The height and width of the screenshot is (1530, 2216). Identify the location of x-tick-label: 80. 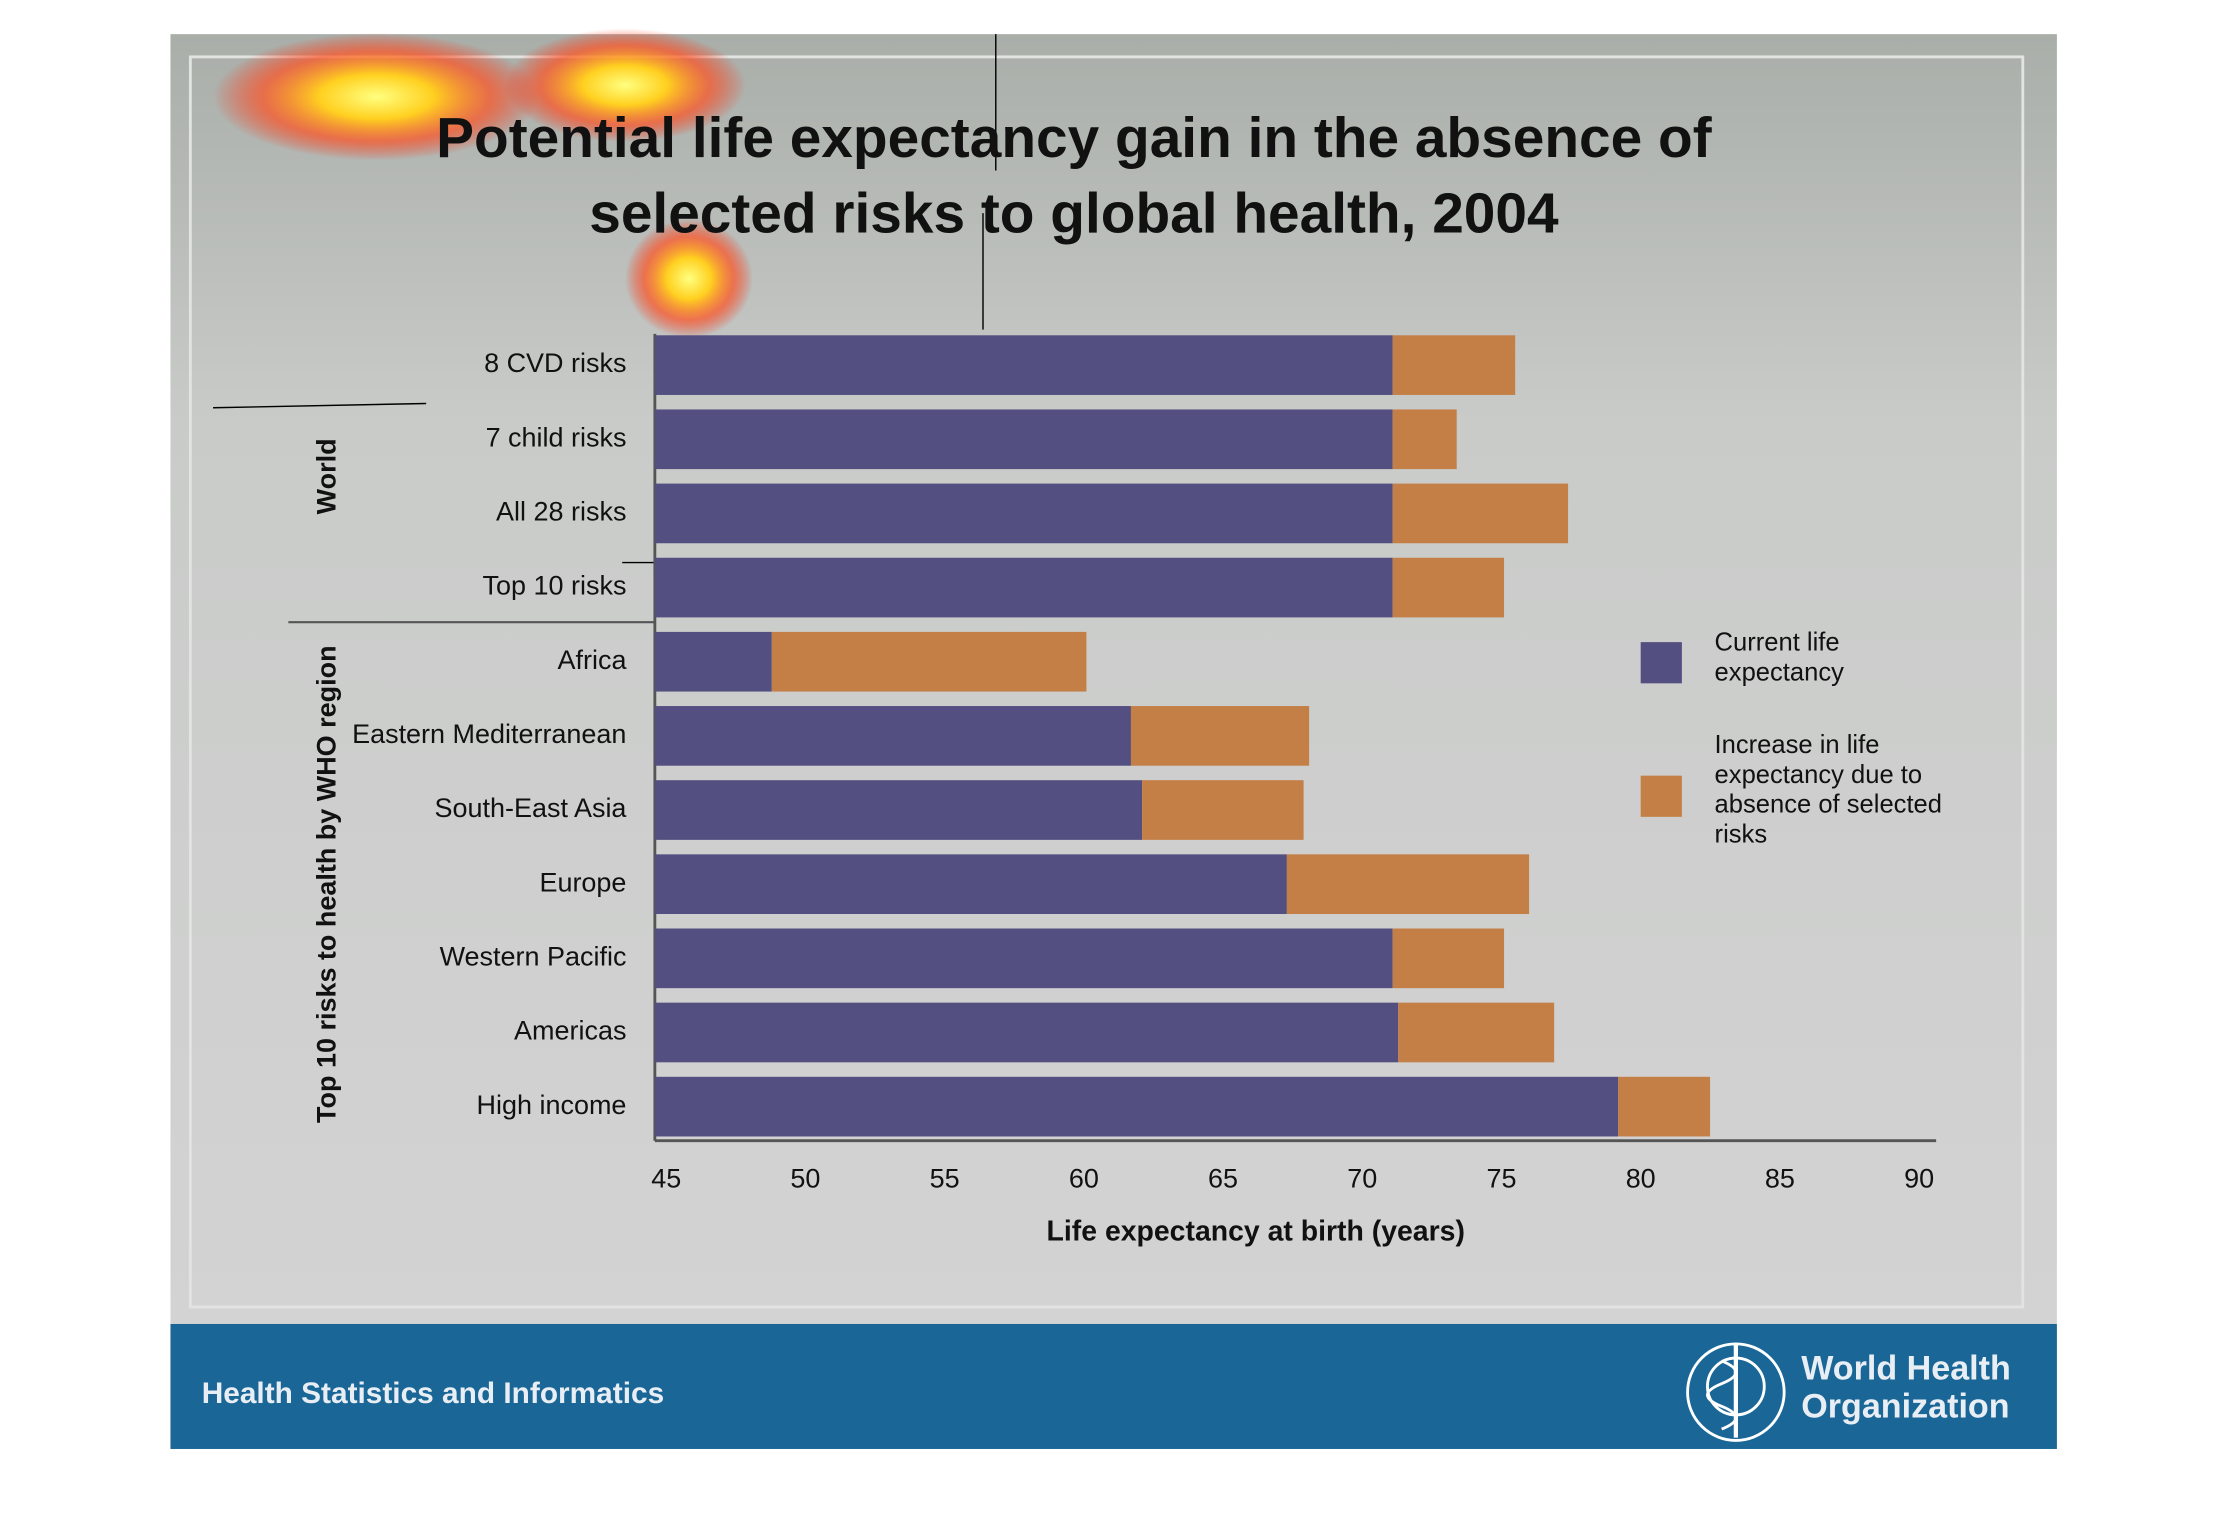
(1641, 1179).